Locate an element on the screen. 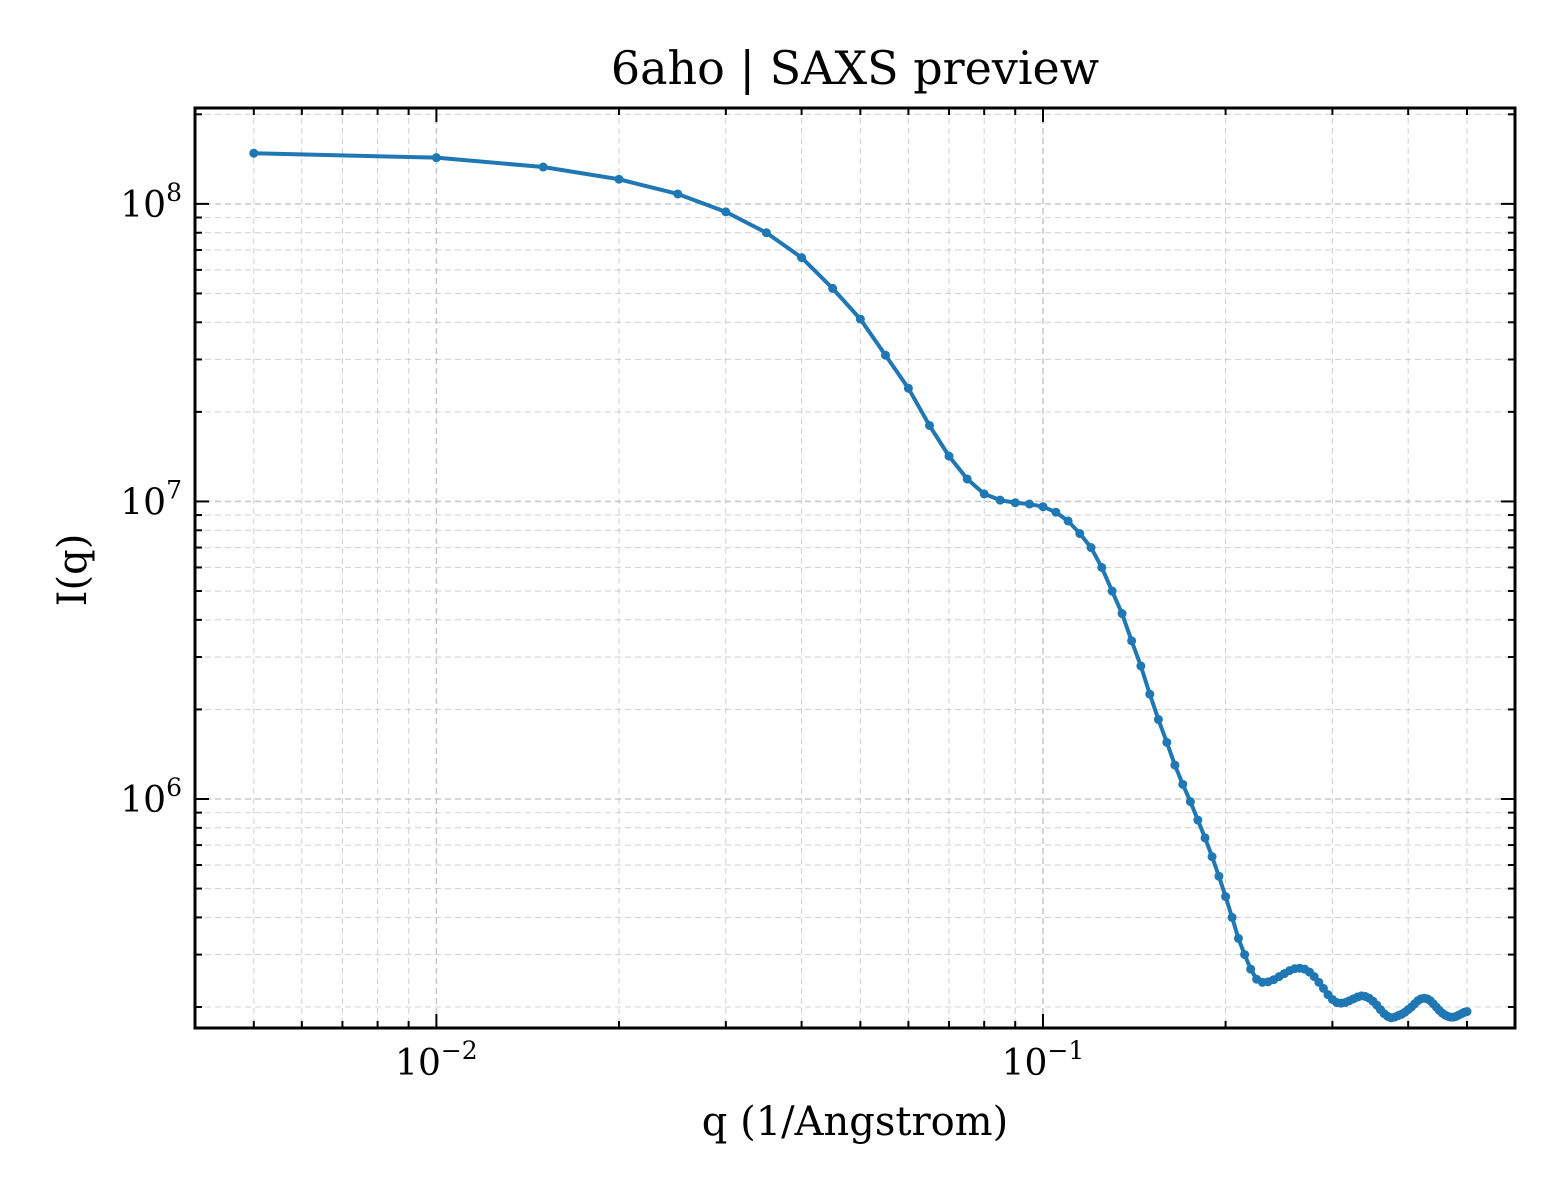  y-tick-label-exponent: 7 is located at coordinates (174, 489).